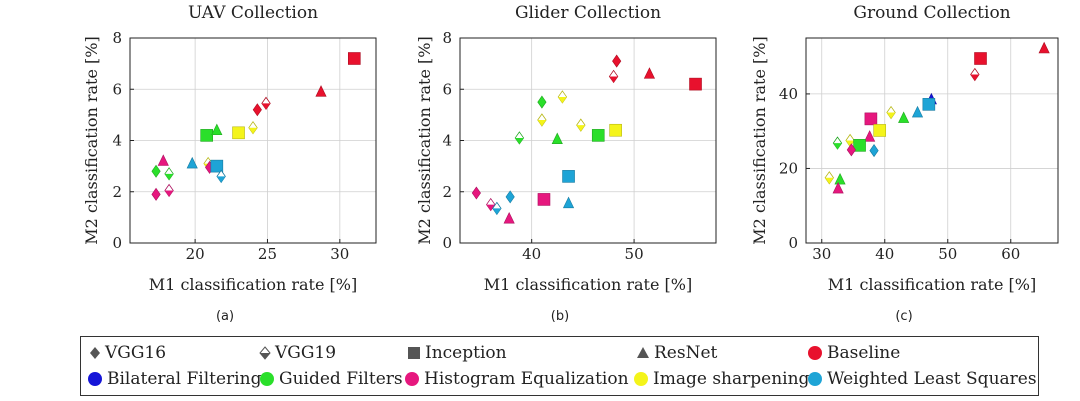 The image size is (1080, 401). Describe the element at coordinates (788, 168) in the screenshot. I see `y-tick-label: 20` at that location.